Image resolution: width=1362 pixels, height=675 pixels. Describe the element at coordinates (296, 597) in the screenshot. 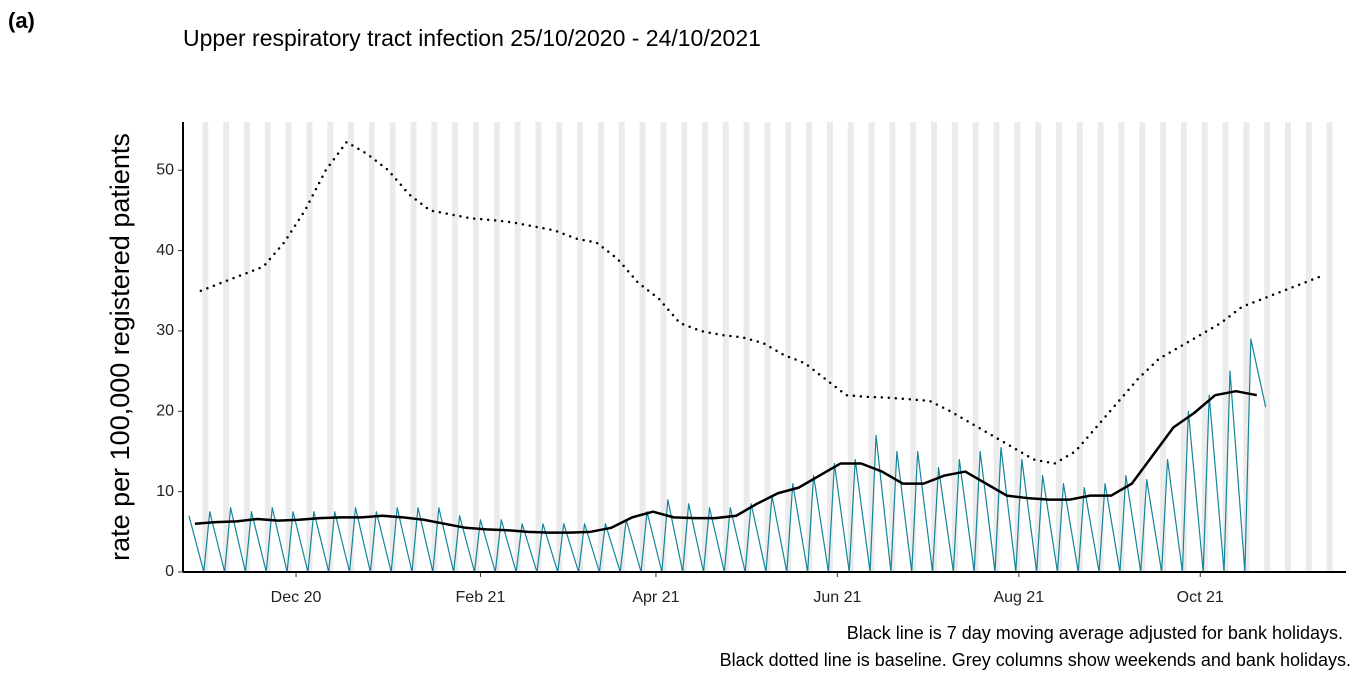

I see `x-tick-label: Dec 20` at that location.